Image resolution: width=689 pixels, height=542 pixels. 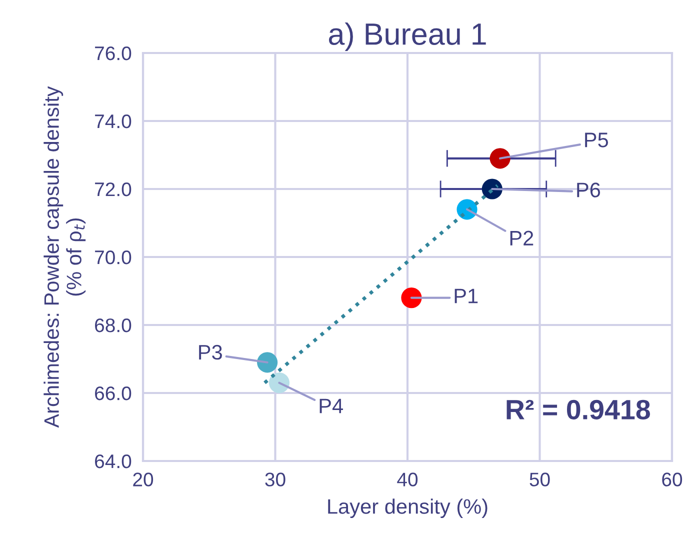 What do you see at coordinates (596, 140) in the screenshot?
I see `text: P5` at bounding box center [596, 140].